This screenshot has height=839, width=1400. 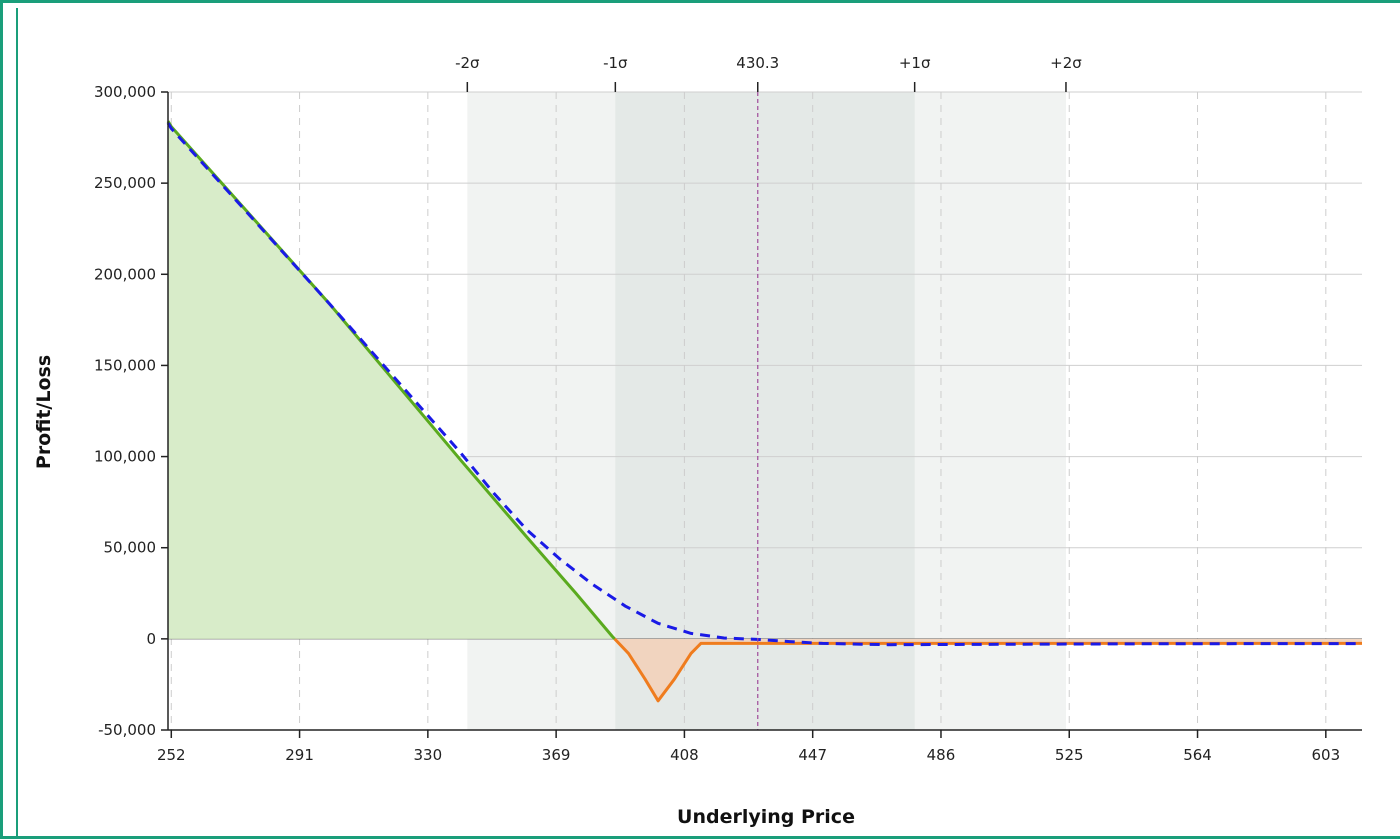 I want to click on y-tick-label: 150,000, so click(x=125, y=365).